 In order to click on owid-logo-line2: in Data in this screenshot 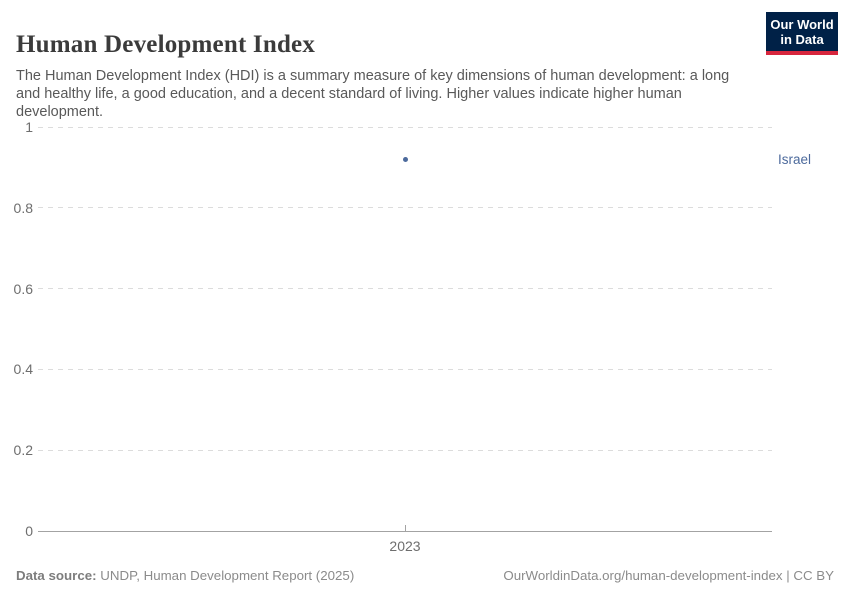, I will do `click(802, 39)`.